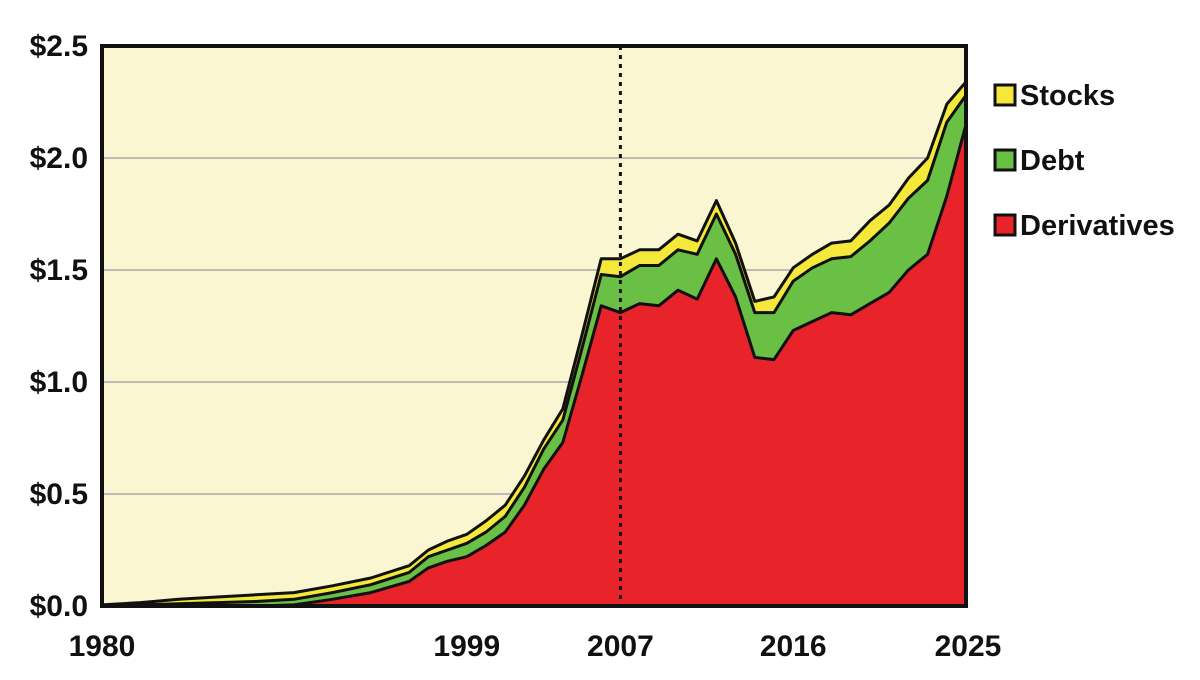 Image resolution: width=1200 pixels, height=680 pixels. Describe the element at coordinates (466, 646) in the screenshot. I see `x-tick-label: 1999` at that location.